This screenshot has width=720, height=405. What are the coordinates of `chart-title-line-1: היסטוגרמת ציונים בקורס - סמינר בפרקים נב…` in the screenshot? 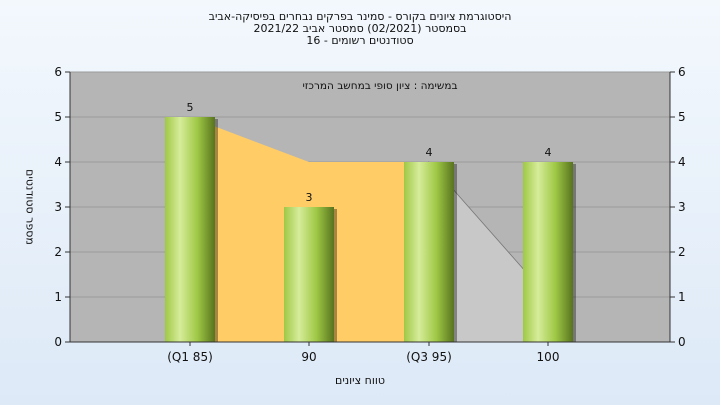 It's located at (360, 16).